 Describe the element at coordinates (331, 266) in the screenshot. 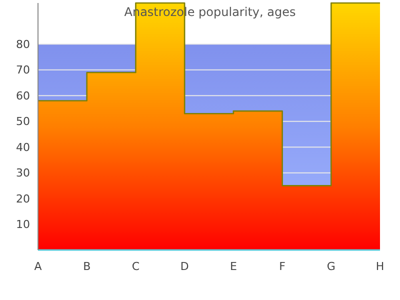

I see `x-tick-label: G` at that location.